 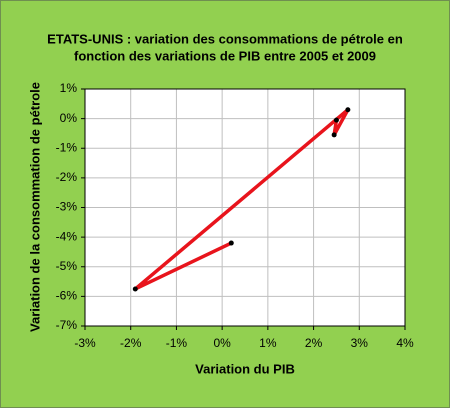 I want to click on y-tick-label: 0%, so click(x=69, y=118).